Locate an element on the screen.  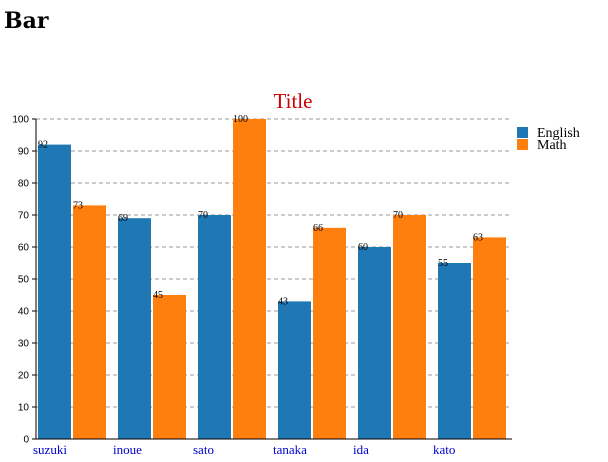
y-tick-label: 70 is located at coordinates (24, 216).